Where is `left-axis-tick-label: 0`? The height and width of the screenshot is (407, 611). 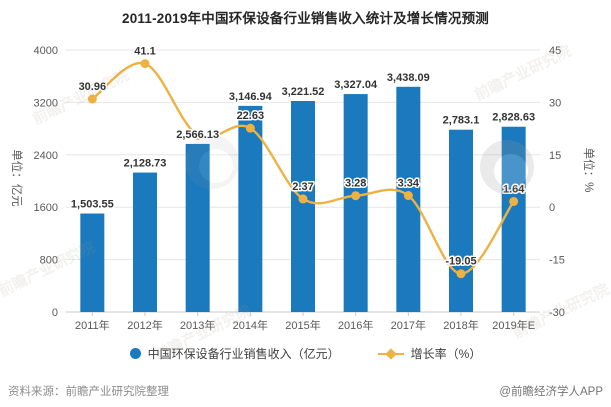
left-axis-tick-label: 0 is located at coordinates (55, 313).